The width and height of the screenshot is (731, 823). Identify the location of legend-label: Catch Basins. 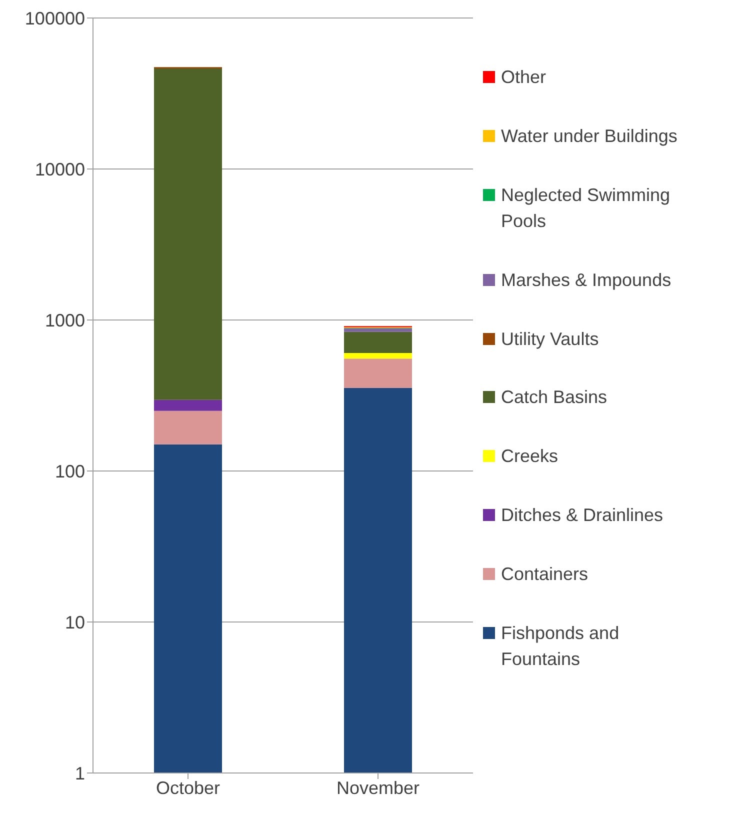
(554, 398).